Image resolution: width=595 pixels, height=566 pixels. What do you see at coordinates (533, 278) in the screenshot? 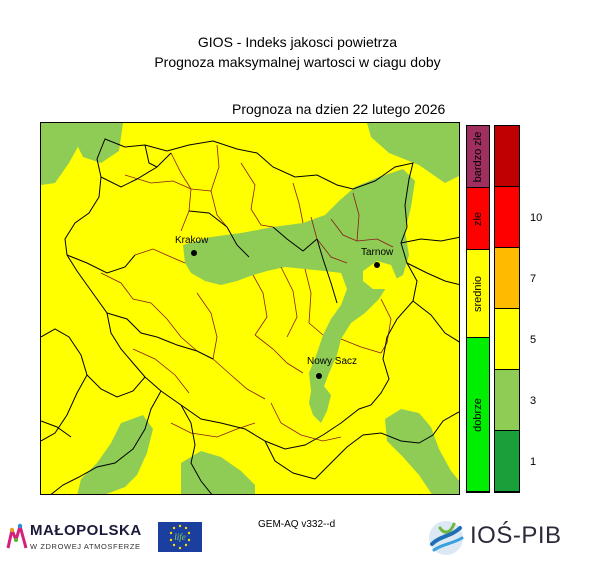
I see `index-tick-label: 7` at bounding box center [533, 278].